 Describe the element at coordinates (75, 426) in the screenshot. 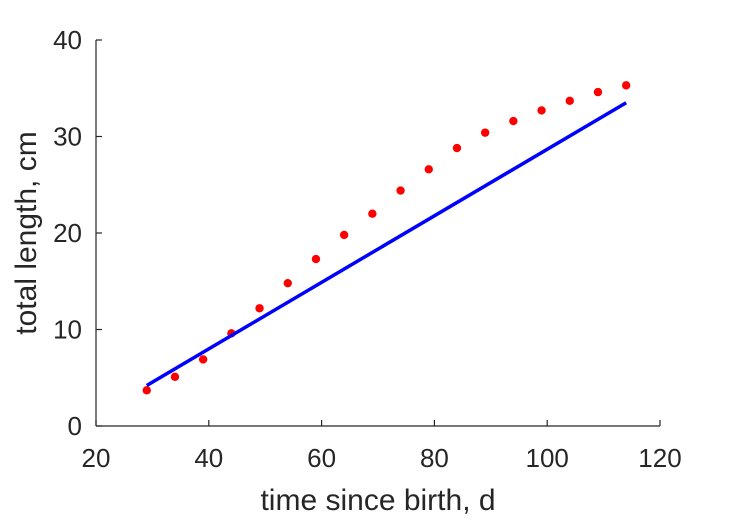

I see `y-tick-label-0: 0` at that location.